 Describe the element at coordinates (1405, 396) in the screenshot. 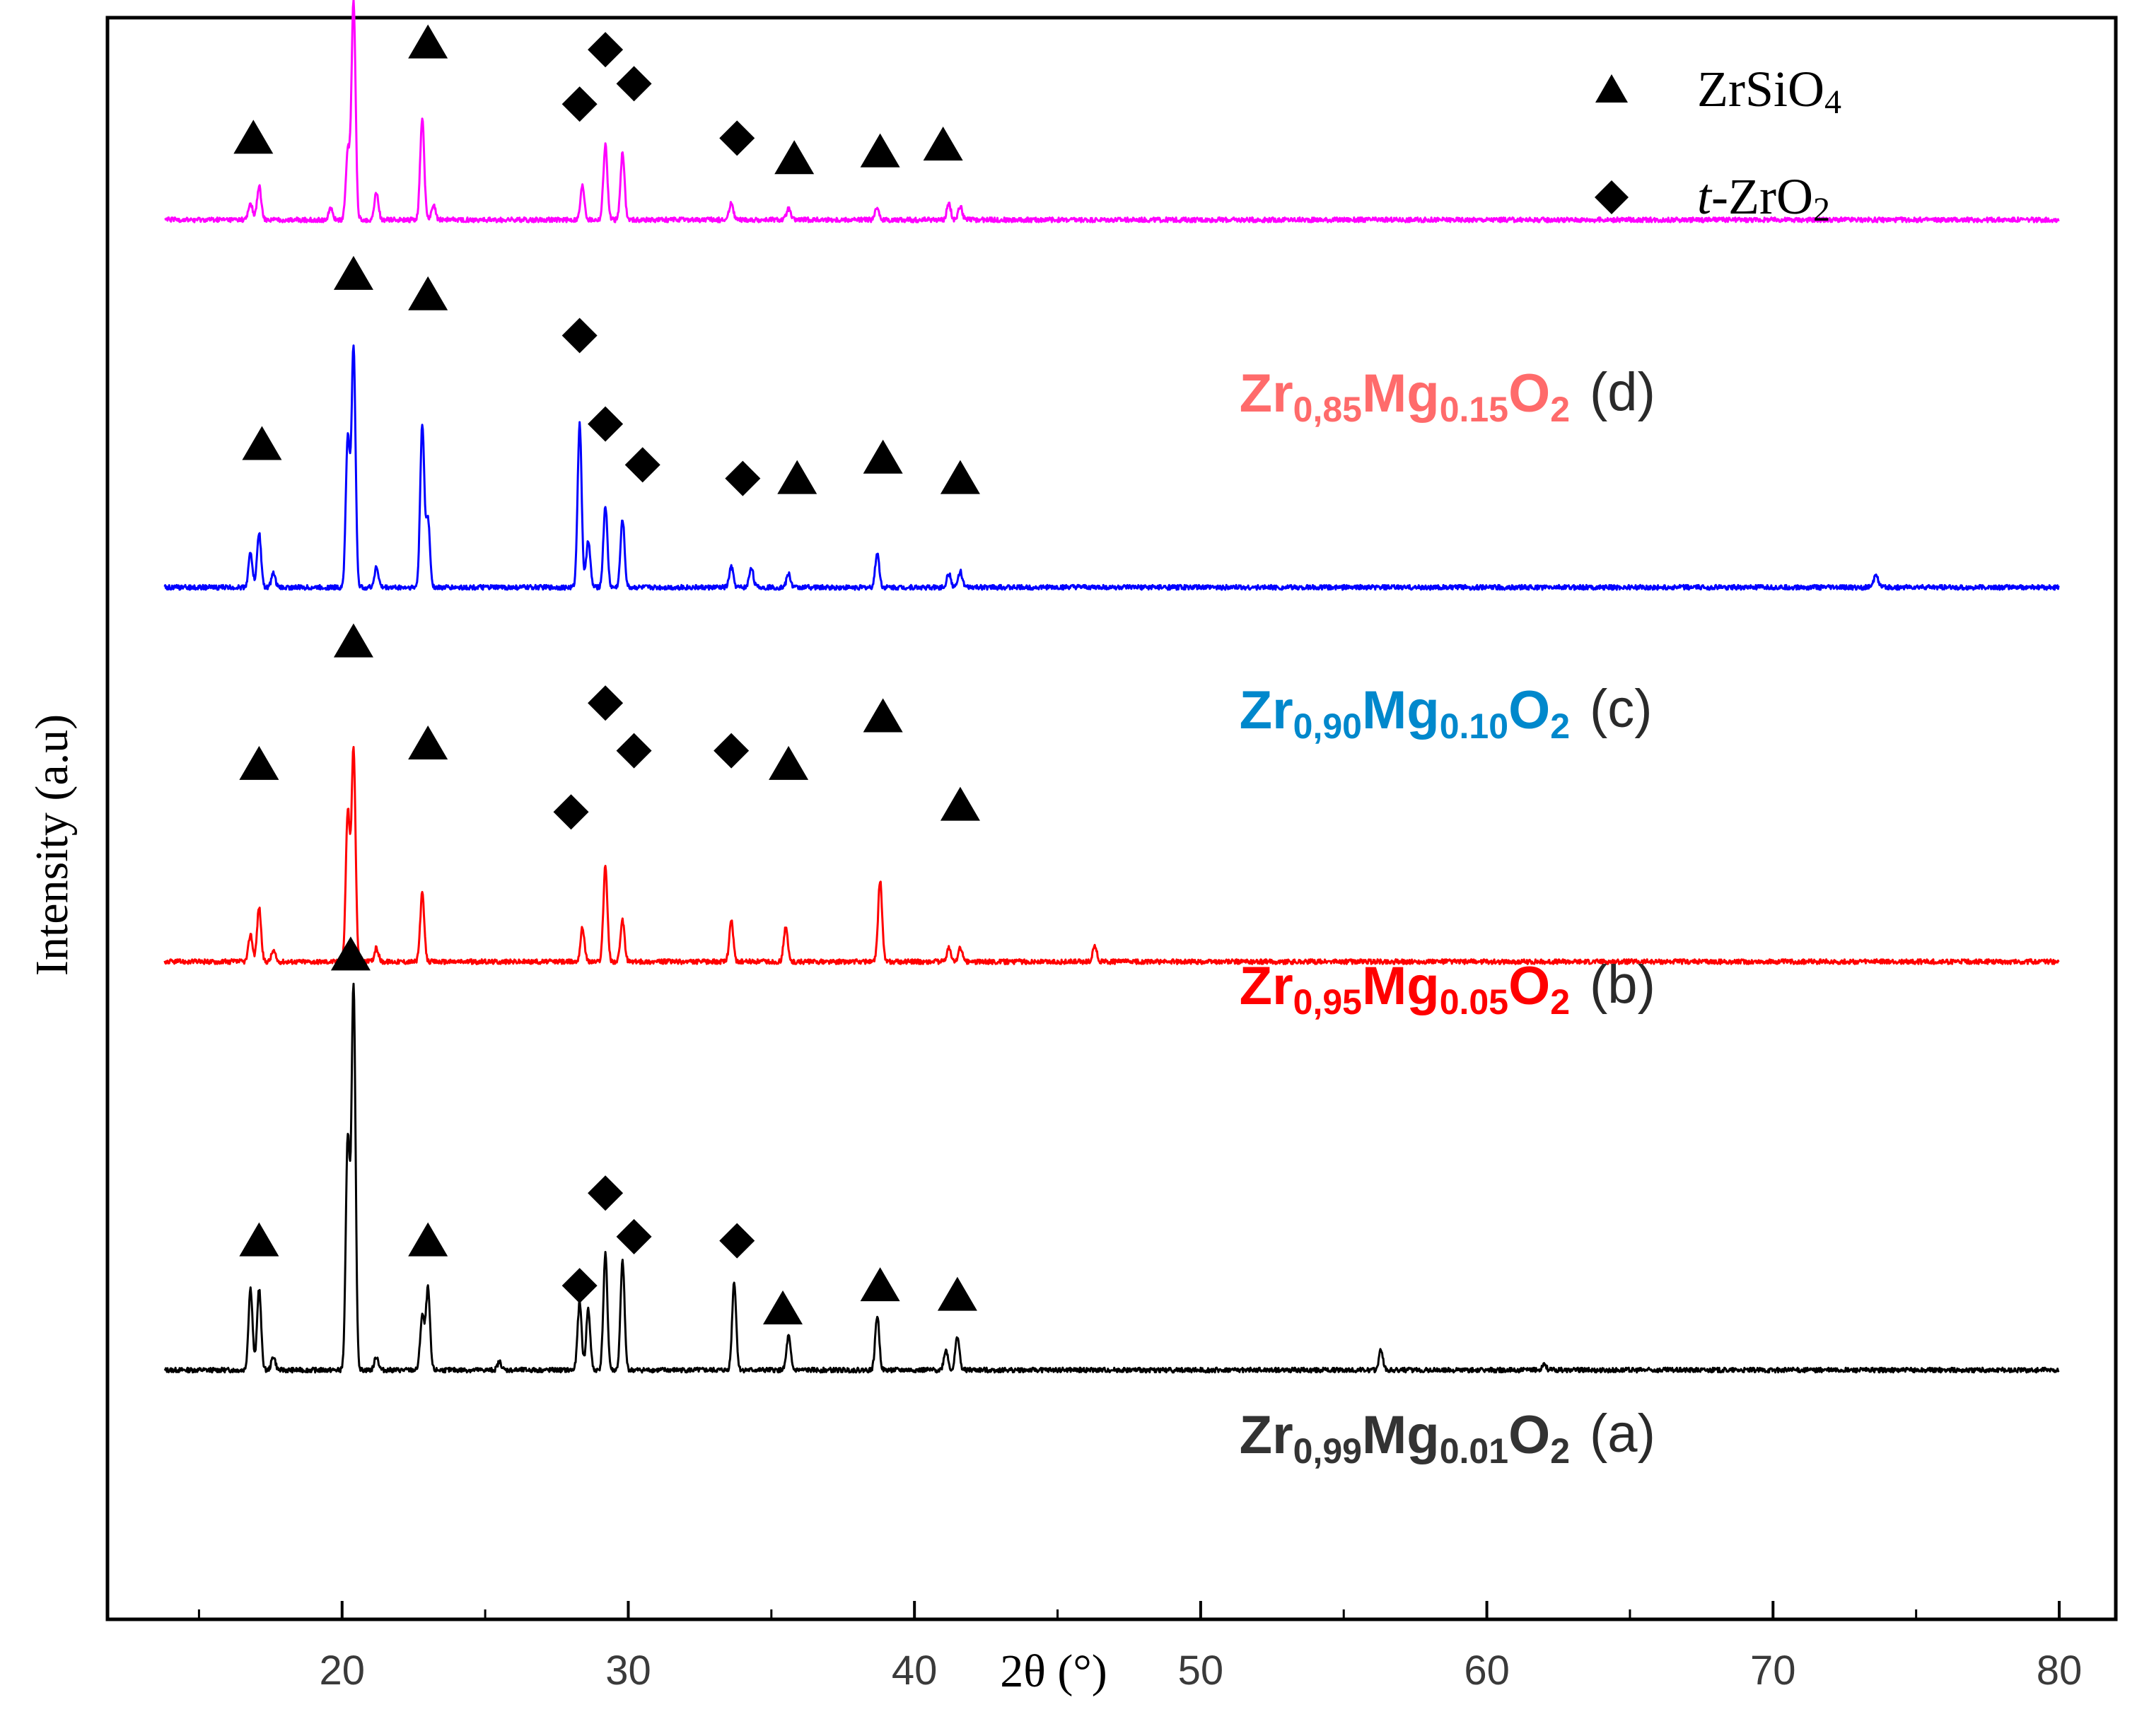

I see `sample-label-d: Zr0,85Mg0.15O2` at that location.